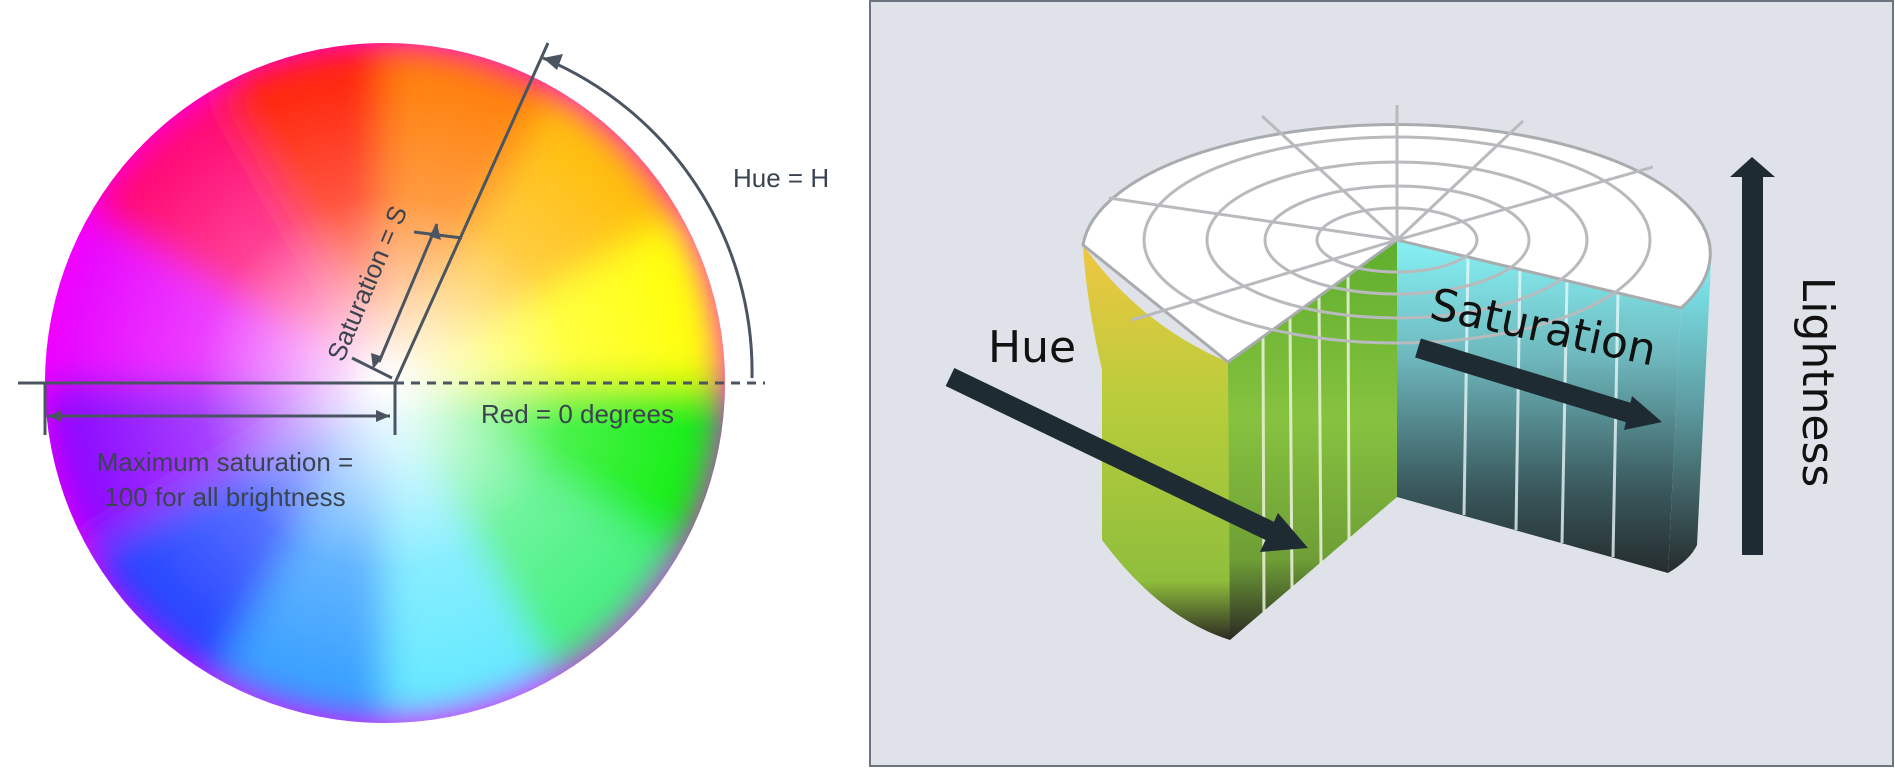  What do you see at coordinates (224, 497) in the screenshot?
I see `max-saturation-label-line2: 100 for all brightness` at bounding box center [224, 497].